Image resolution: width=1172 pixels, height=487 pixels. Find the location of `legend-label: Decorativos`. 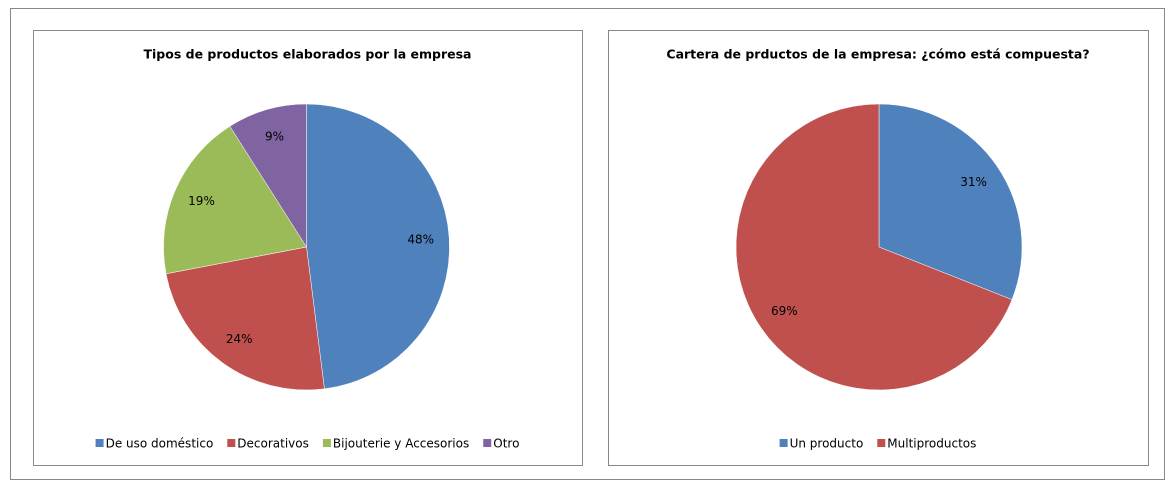

legend-label: Decorativos is located at coordinates (273, 444).